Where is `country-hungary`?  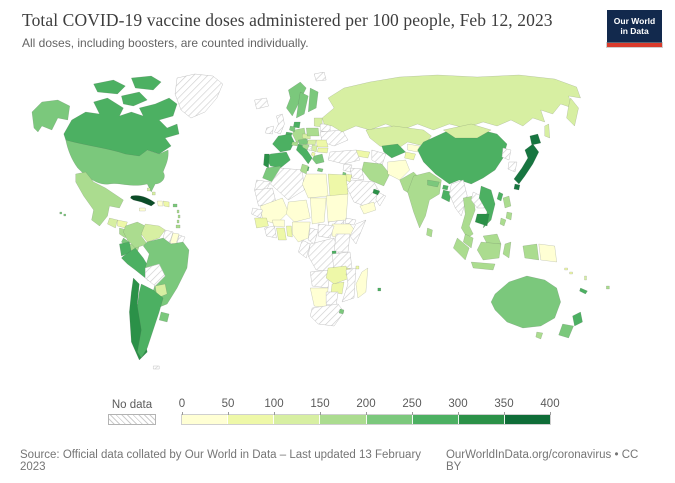 country-hungary is located at coordinates (312, 142).